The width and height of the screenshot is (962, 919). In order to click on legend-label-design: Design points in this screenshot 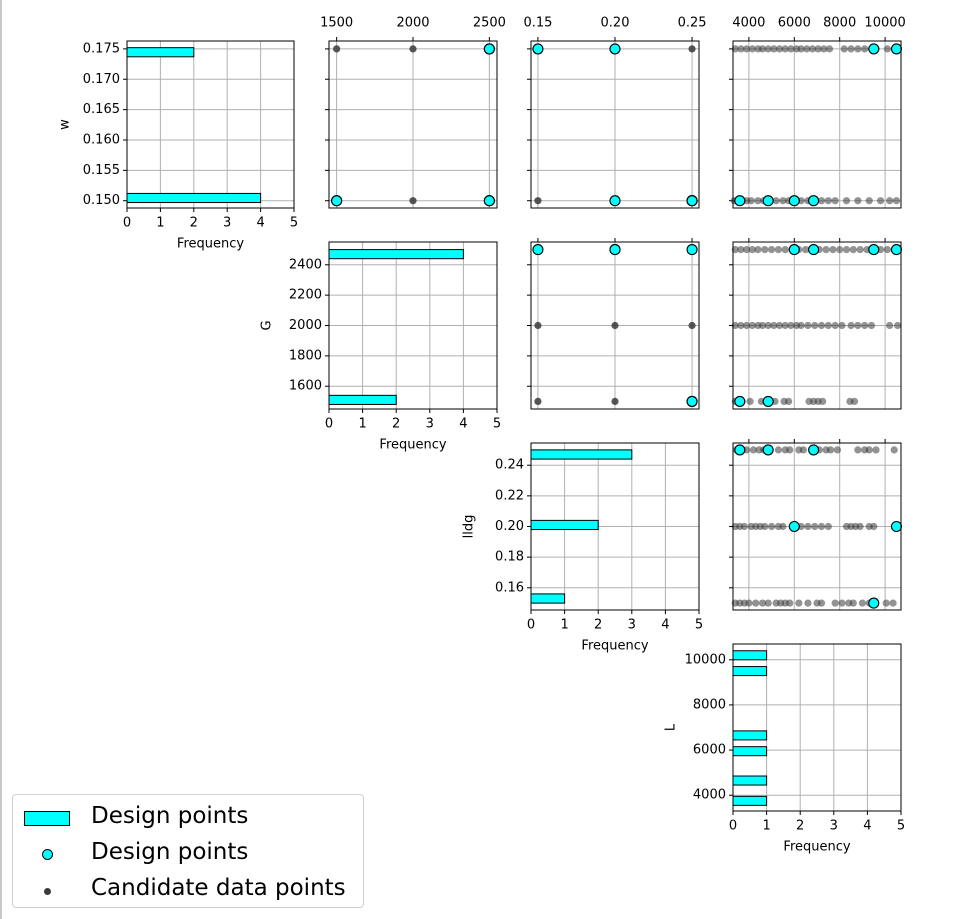, I will do `click(170, 852)`.